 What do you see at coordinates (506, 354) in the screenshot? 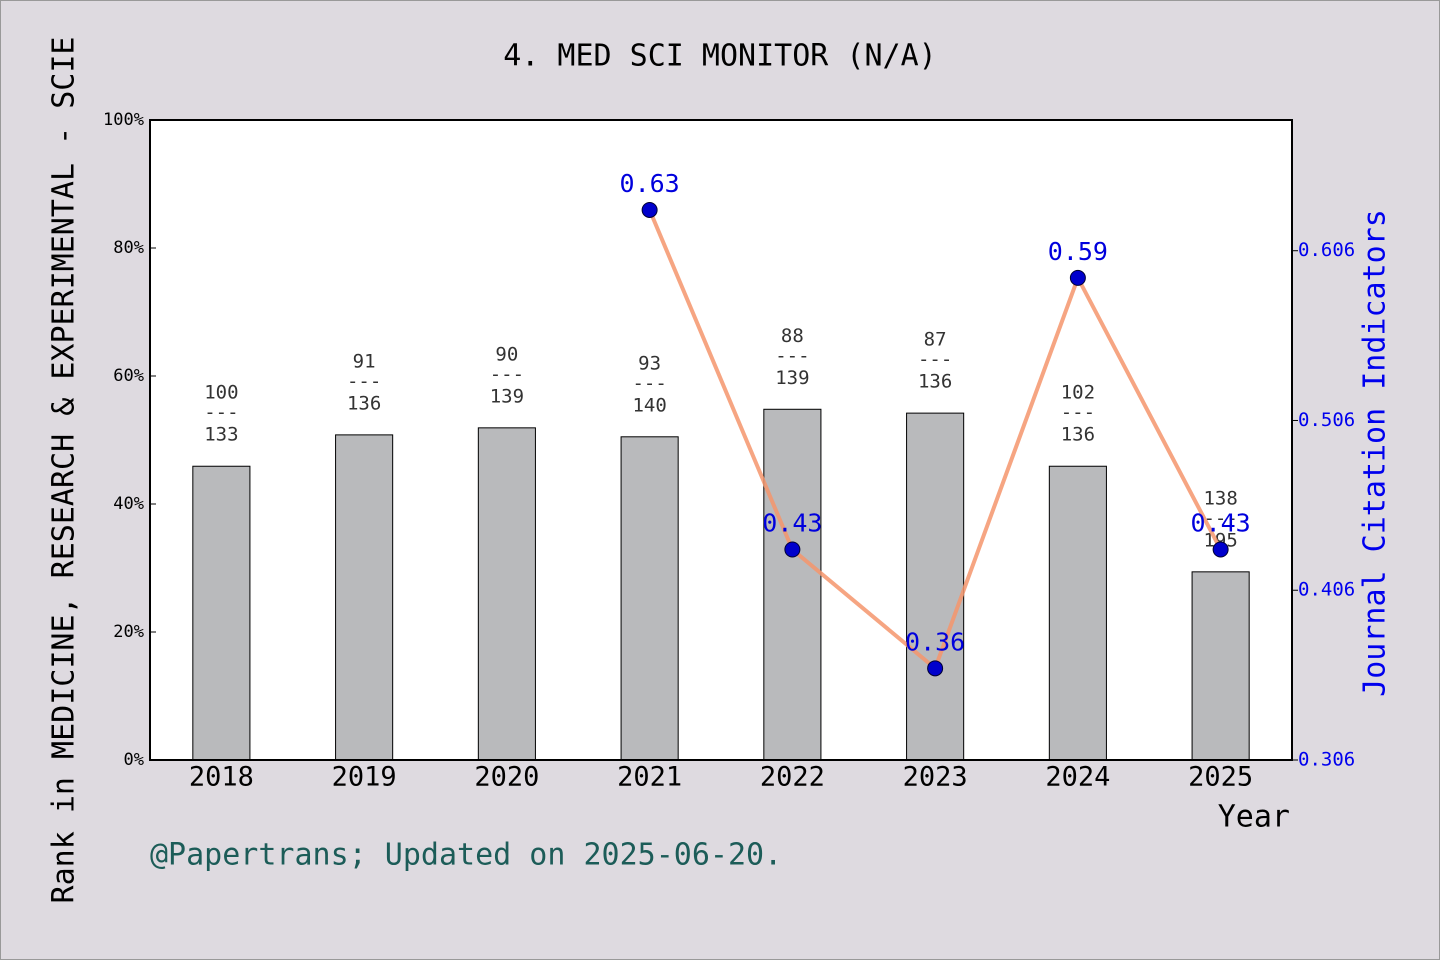
I see `rank-label: 90` at bounding box center [506, 354].